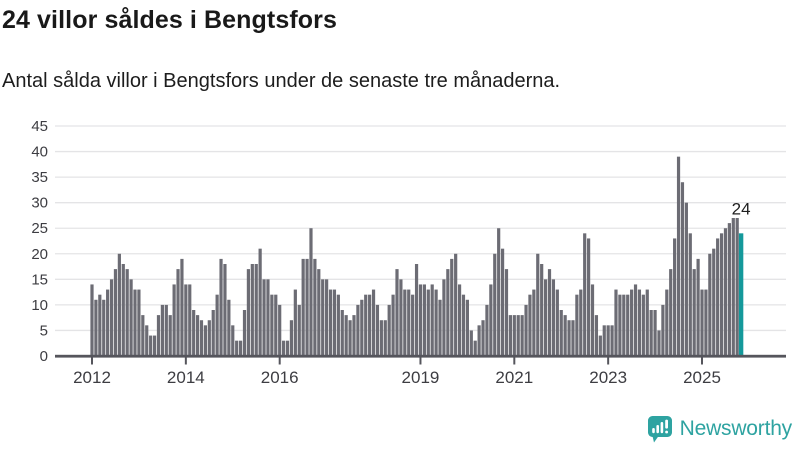 This screenshot has height=450, width=800. I want to click on x-tick-label: 2023, so click(608, 377).